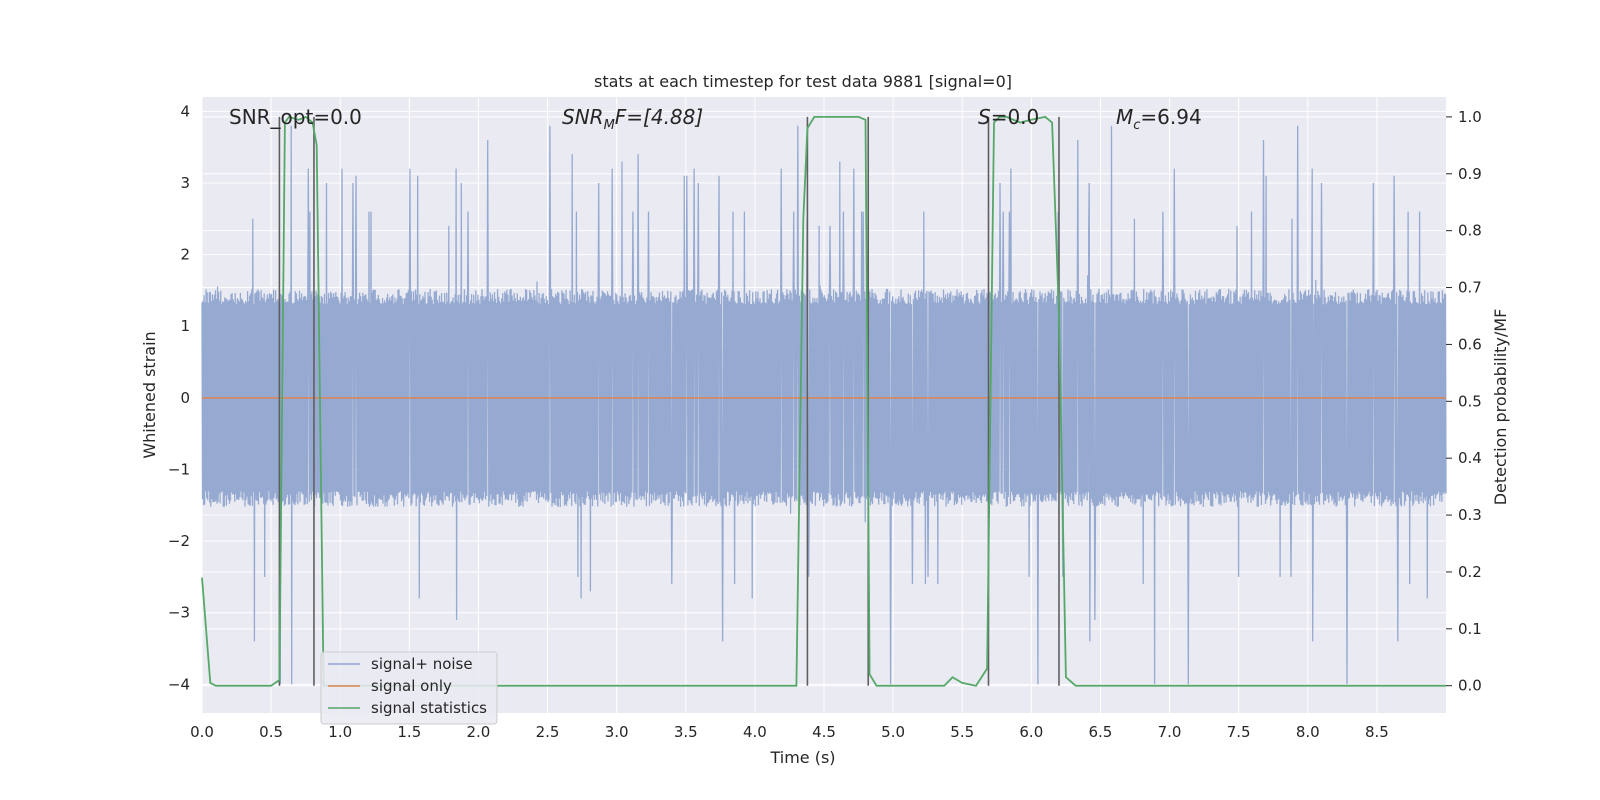 The height and width of the screenshot is (800, 1600). What do you see at coordinates (1470, 572) in the screenshot?
I see `y-right-tick-label: 0.2` at bounding box center [1470, 572].